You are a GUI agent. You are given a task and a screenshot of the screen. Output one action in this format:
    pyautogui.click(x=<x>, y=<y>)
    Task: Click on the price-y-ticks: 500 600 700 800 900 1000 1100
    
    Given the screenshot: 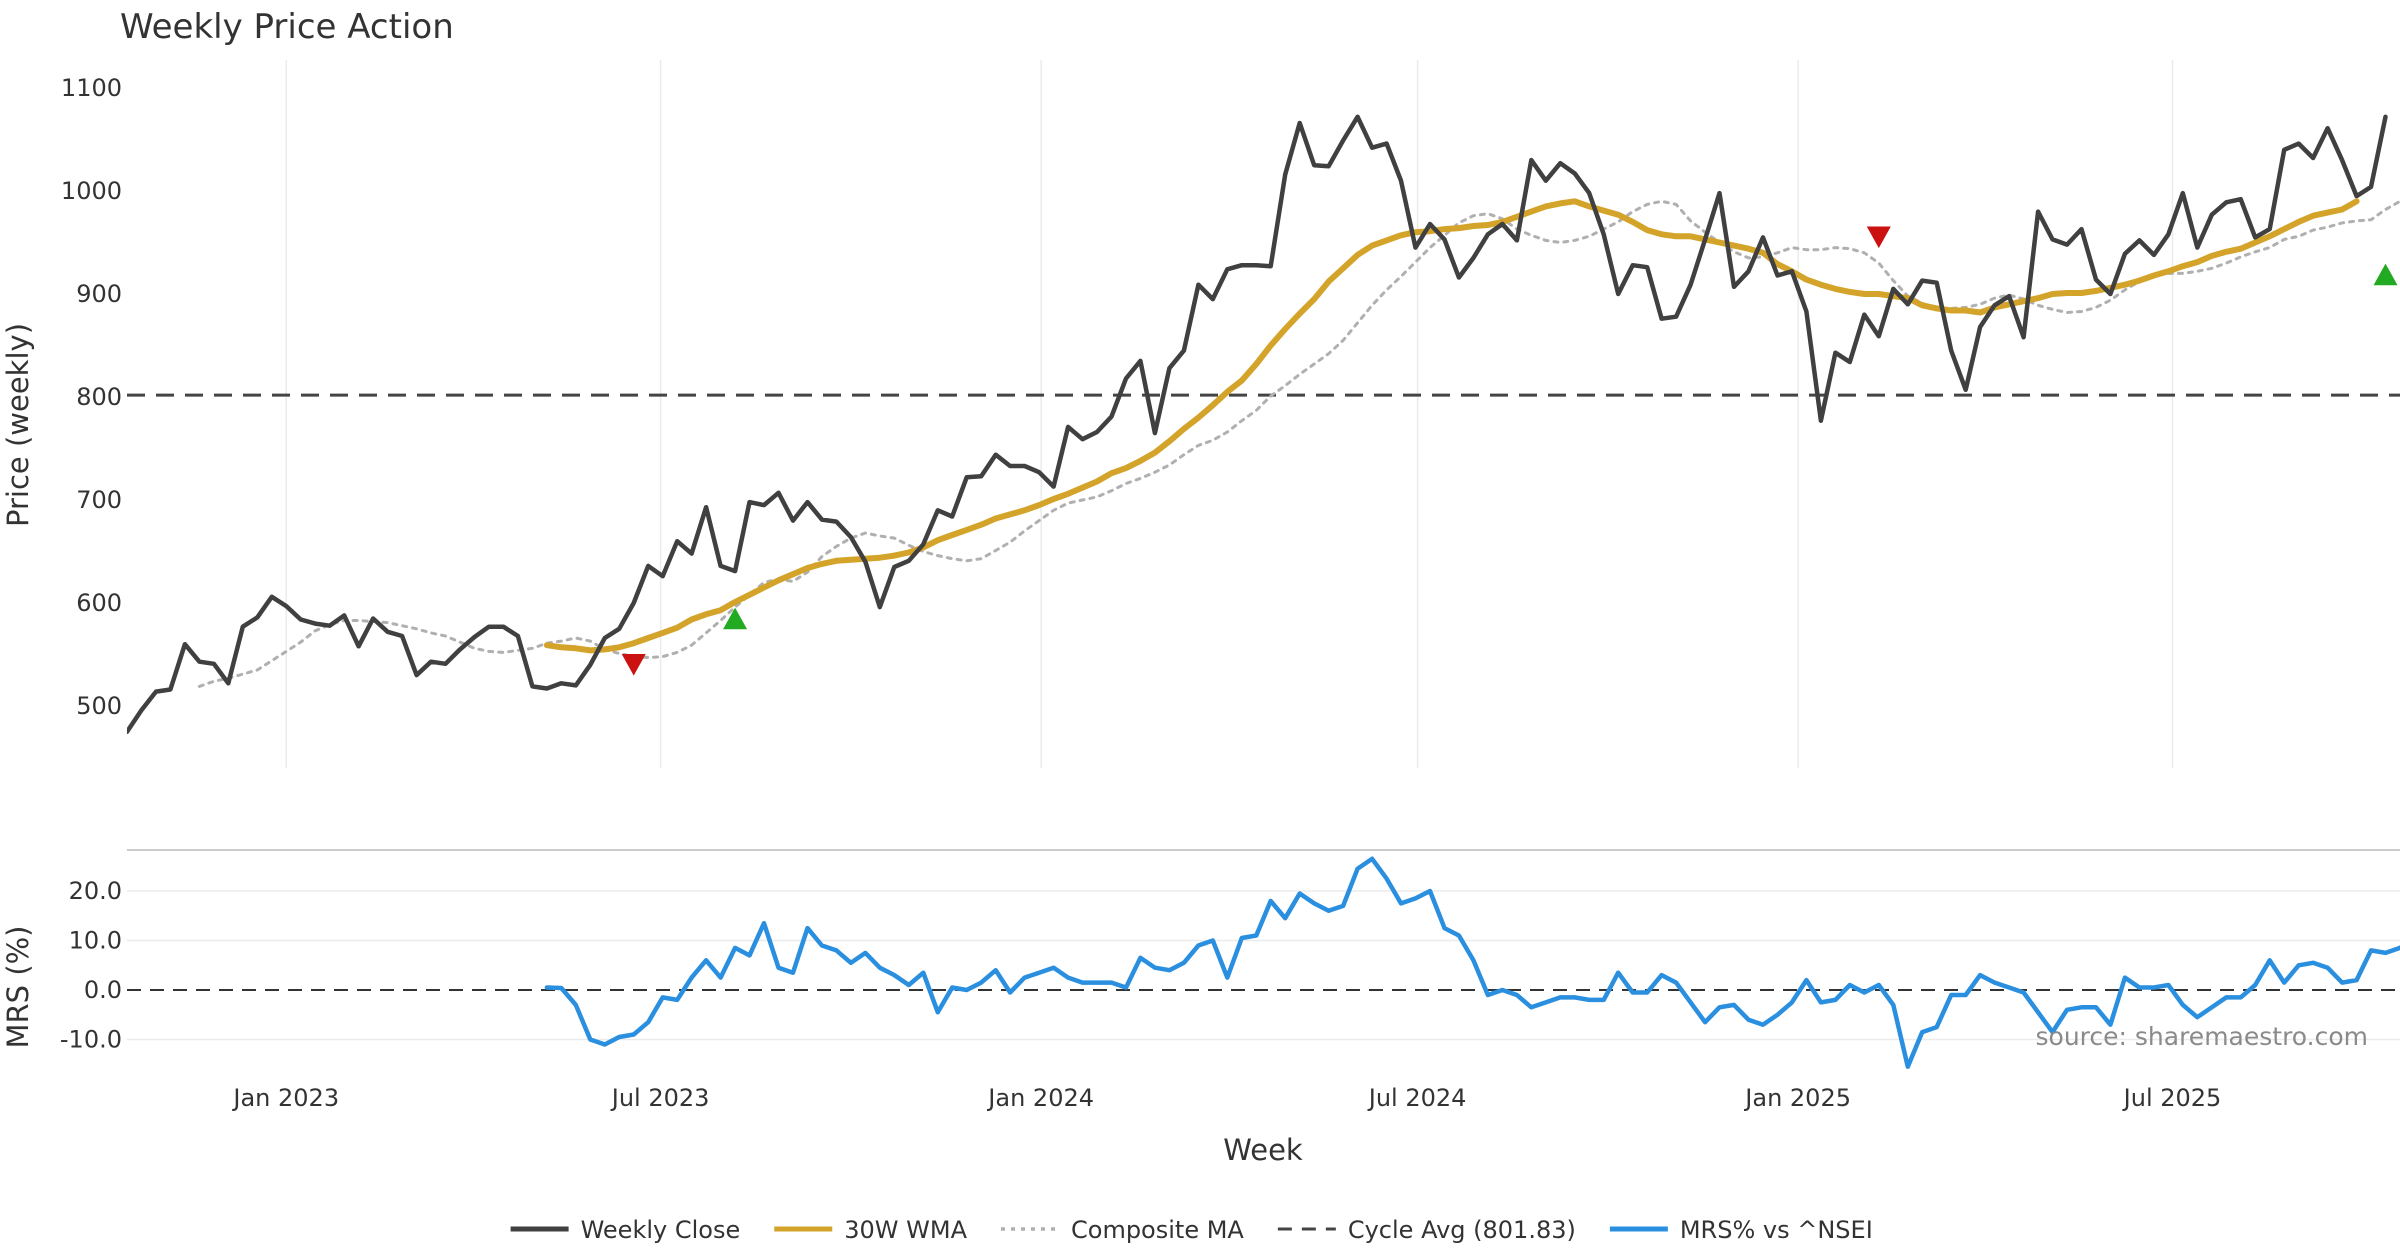 What is the action you would take?
    pyautogui.click(x=91, y=397)
    